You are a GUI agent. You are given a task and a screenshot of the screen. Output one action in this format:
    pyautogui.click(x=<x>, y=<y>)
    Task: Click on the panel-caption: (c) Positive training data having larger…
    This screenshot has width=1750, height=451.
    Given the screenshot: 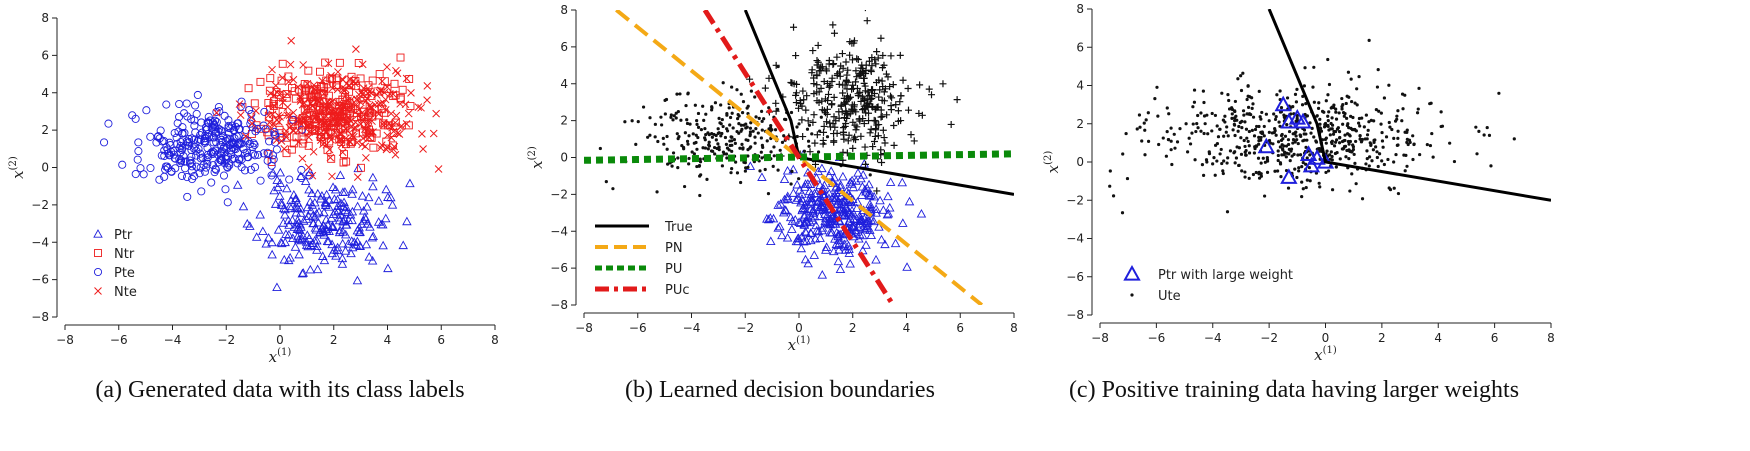 What is the action you would take?
    pyautogui.click(x=1294, y=390)
    